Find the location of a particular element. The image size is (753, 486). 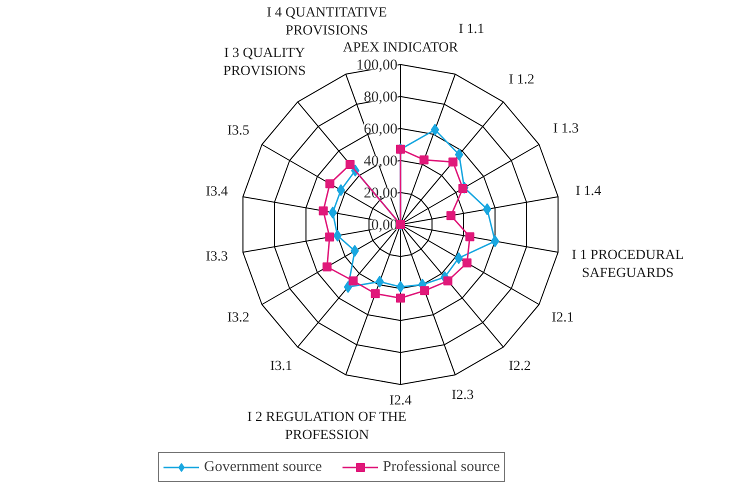

legend-label: Professional source is located at coordinates (441, 467).